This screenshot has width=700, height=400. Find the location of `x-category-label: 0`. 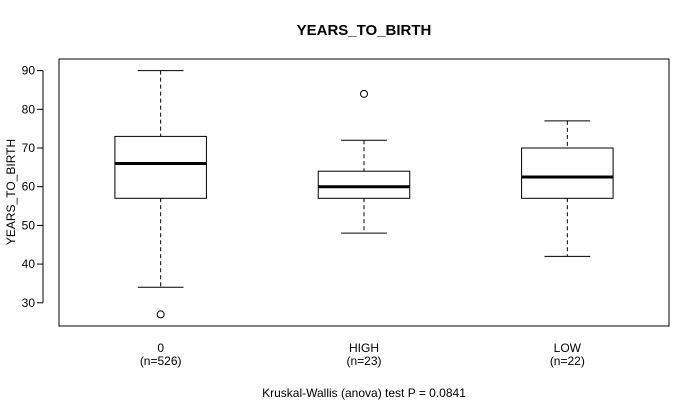

x-category-label: 0 is located at coordinates (160, 348).